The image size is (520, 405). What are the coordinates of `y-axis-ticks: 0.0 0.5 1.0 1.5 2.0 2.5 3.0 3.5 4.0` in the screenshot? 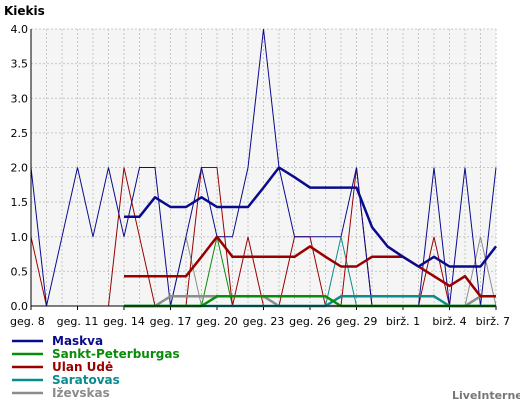 It's located at (20, 168).